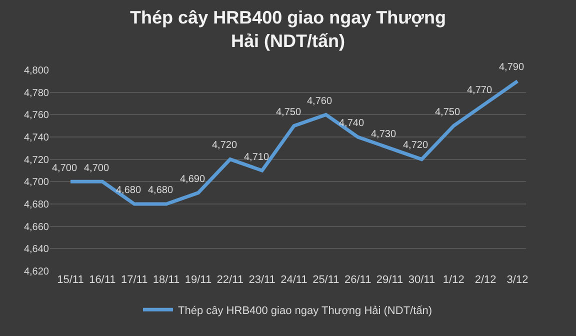  Describe the element at coordinates (37, 93) in the screenshot. I see `y-tick-label: 4,780` at that location.